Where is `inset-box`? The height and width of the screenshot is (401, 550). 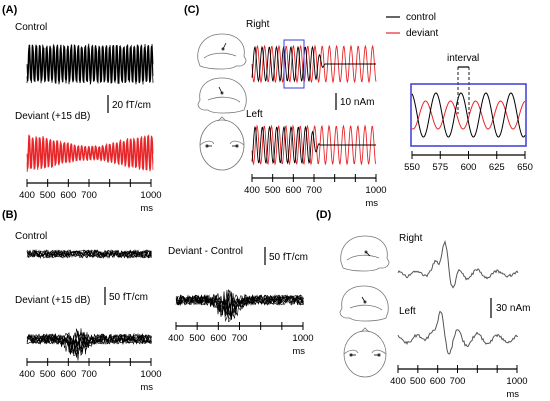
inset-box is located at coordinates (468, 115).